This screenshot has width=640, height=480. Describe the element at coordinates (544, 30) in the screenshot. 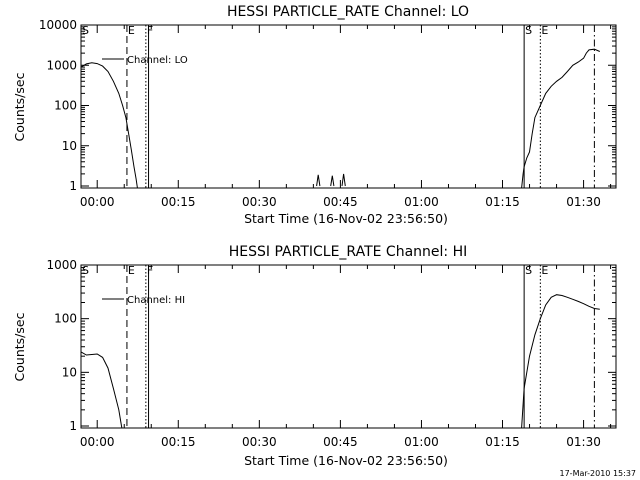

I see `event-marker-label-lo-5: E` at that location.